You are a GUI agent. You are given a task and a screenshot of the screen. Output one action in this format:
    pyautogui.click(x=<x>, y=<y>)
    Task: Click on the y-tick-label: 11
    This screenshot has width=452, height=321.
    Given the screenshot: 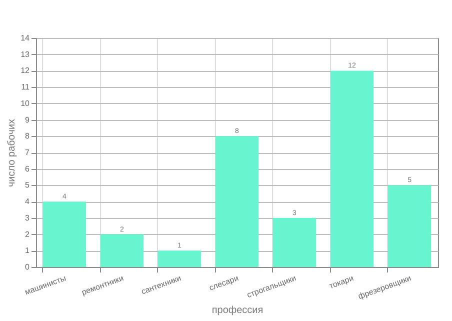 What is the action you would take?
    pyautogui.click(x=25, y=87)
    